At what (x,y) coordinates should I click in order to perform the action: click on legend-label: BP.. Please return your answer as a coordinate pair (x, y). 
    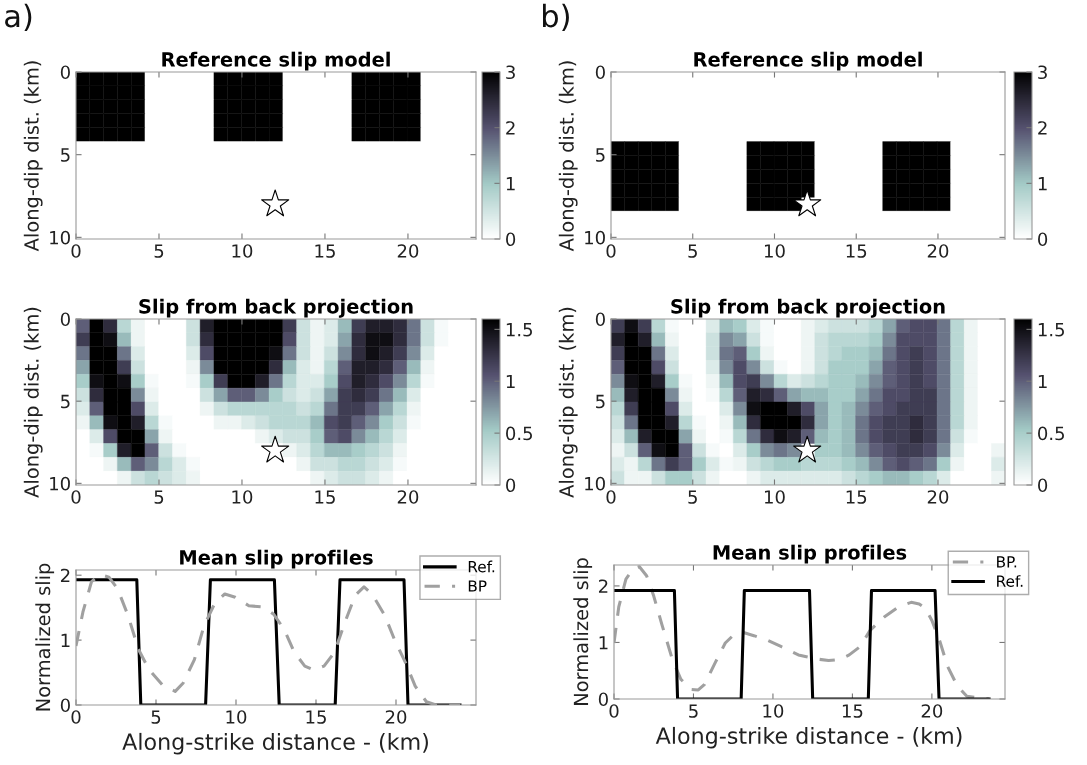
    Looking at the image, I should click on (1007, 562).